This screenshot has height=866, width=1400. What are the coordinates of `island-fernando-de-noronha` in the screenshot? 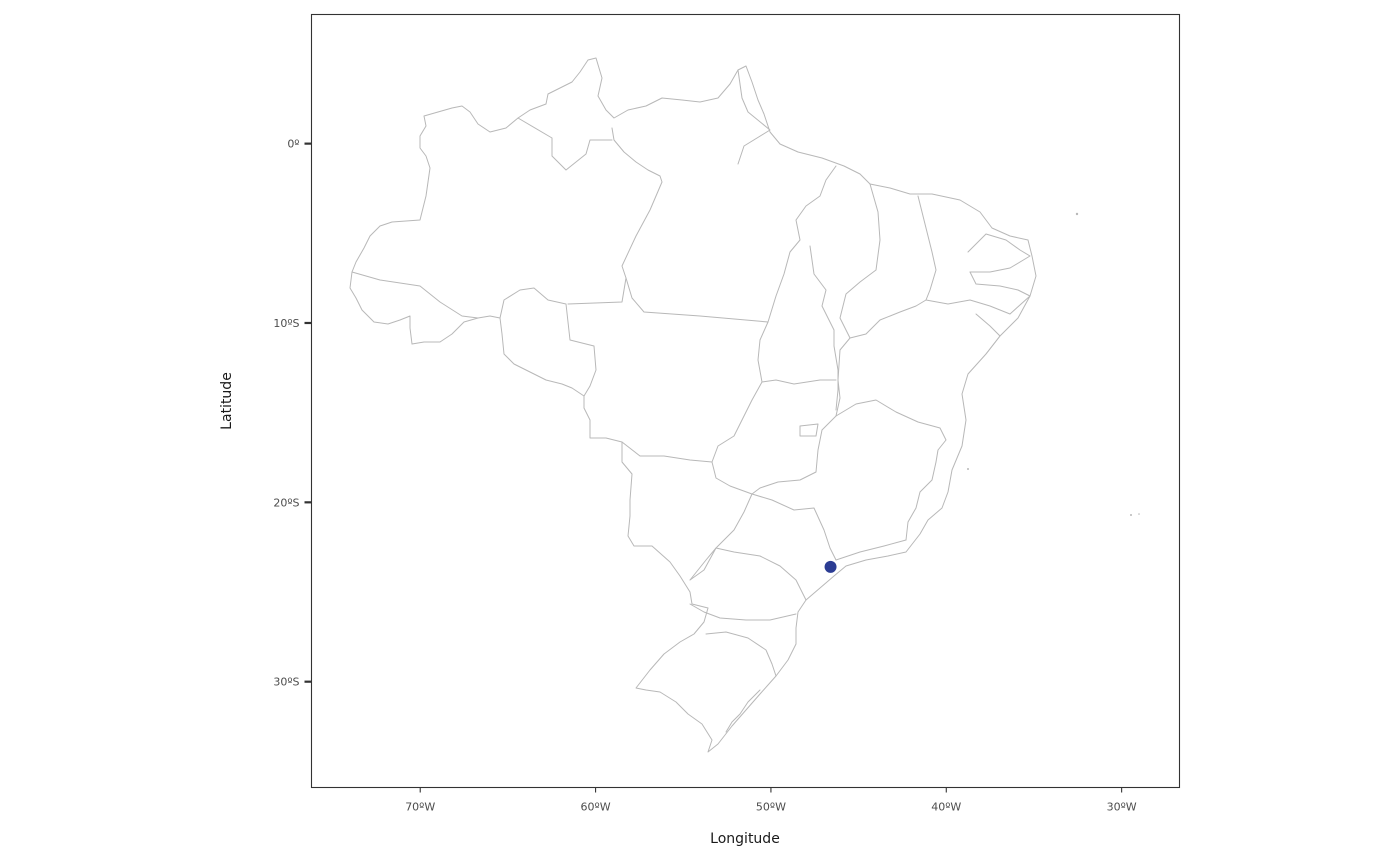 It's located at (1077, 214).